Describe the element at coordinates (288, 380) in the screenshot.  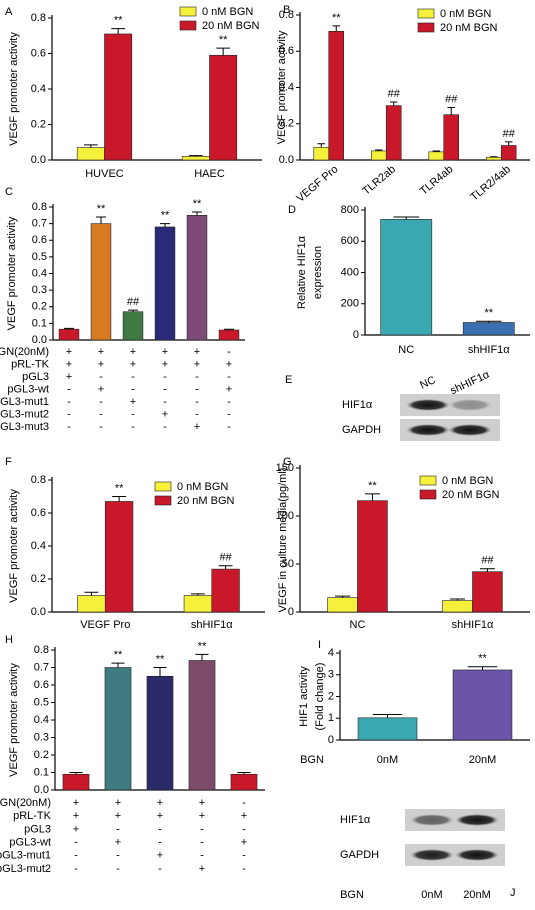
I see `panel-label: E` at that location.